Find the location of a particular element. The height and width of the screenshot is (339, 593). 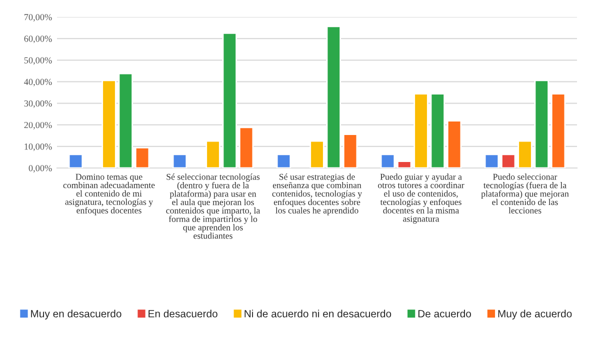

y-tick-label: 70,00% is located at coordinates (38, 18).